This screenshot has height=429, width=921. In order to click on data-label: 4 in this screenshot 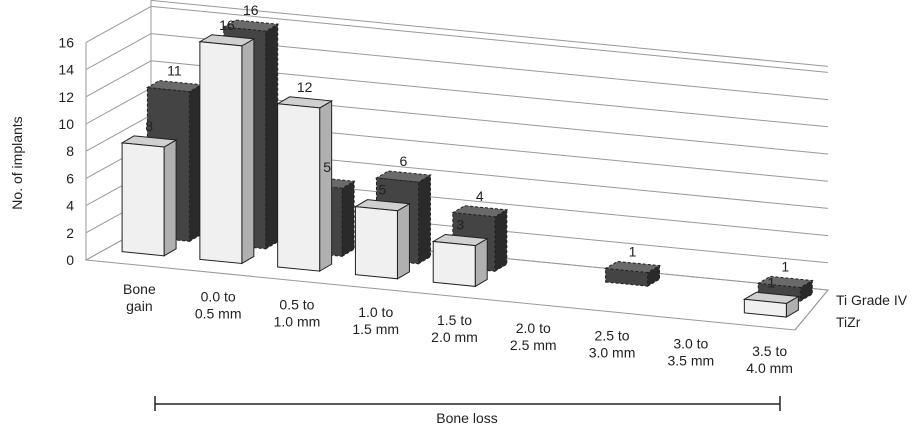, I will do `click(480, 196)`.